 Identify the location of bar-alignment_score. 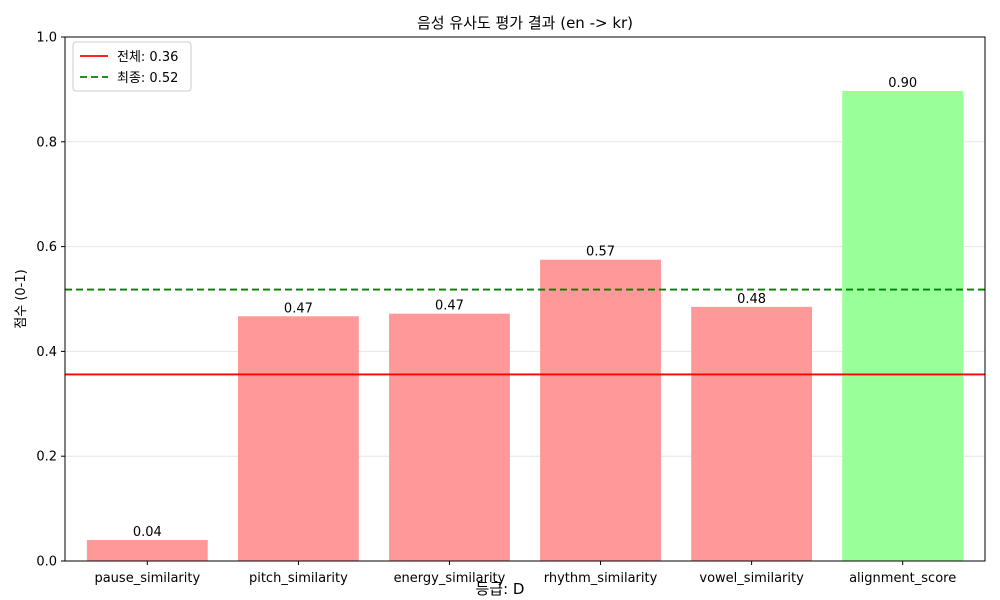
(903, 326).